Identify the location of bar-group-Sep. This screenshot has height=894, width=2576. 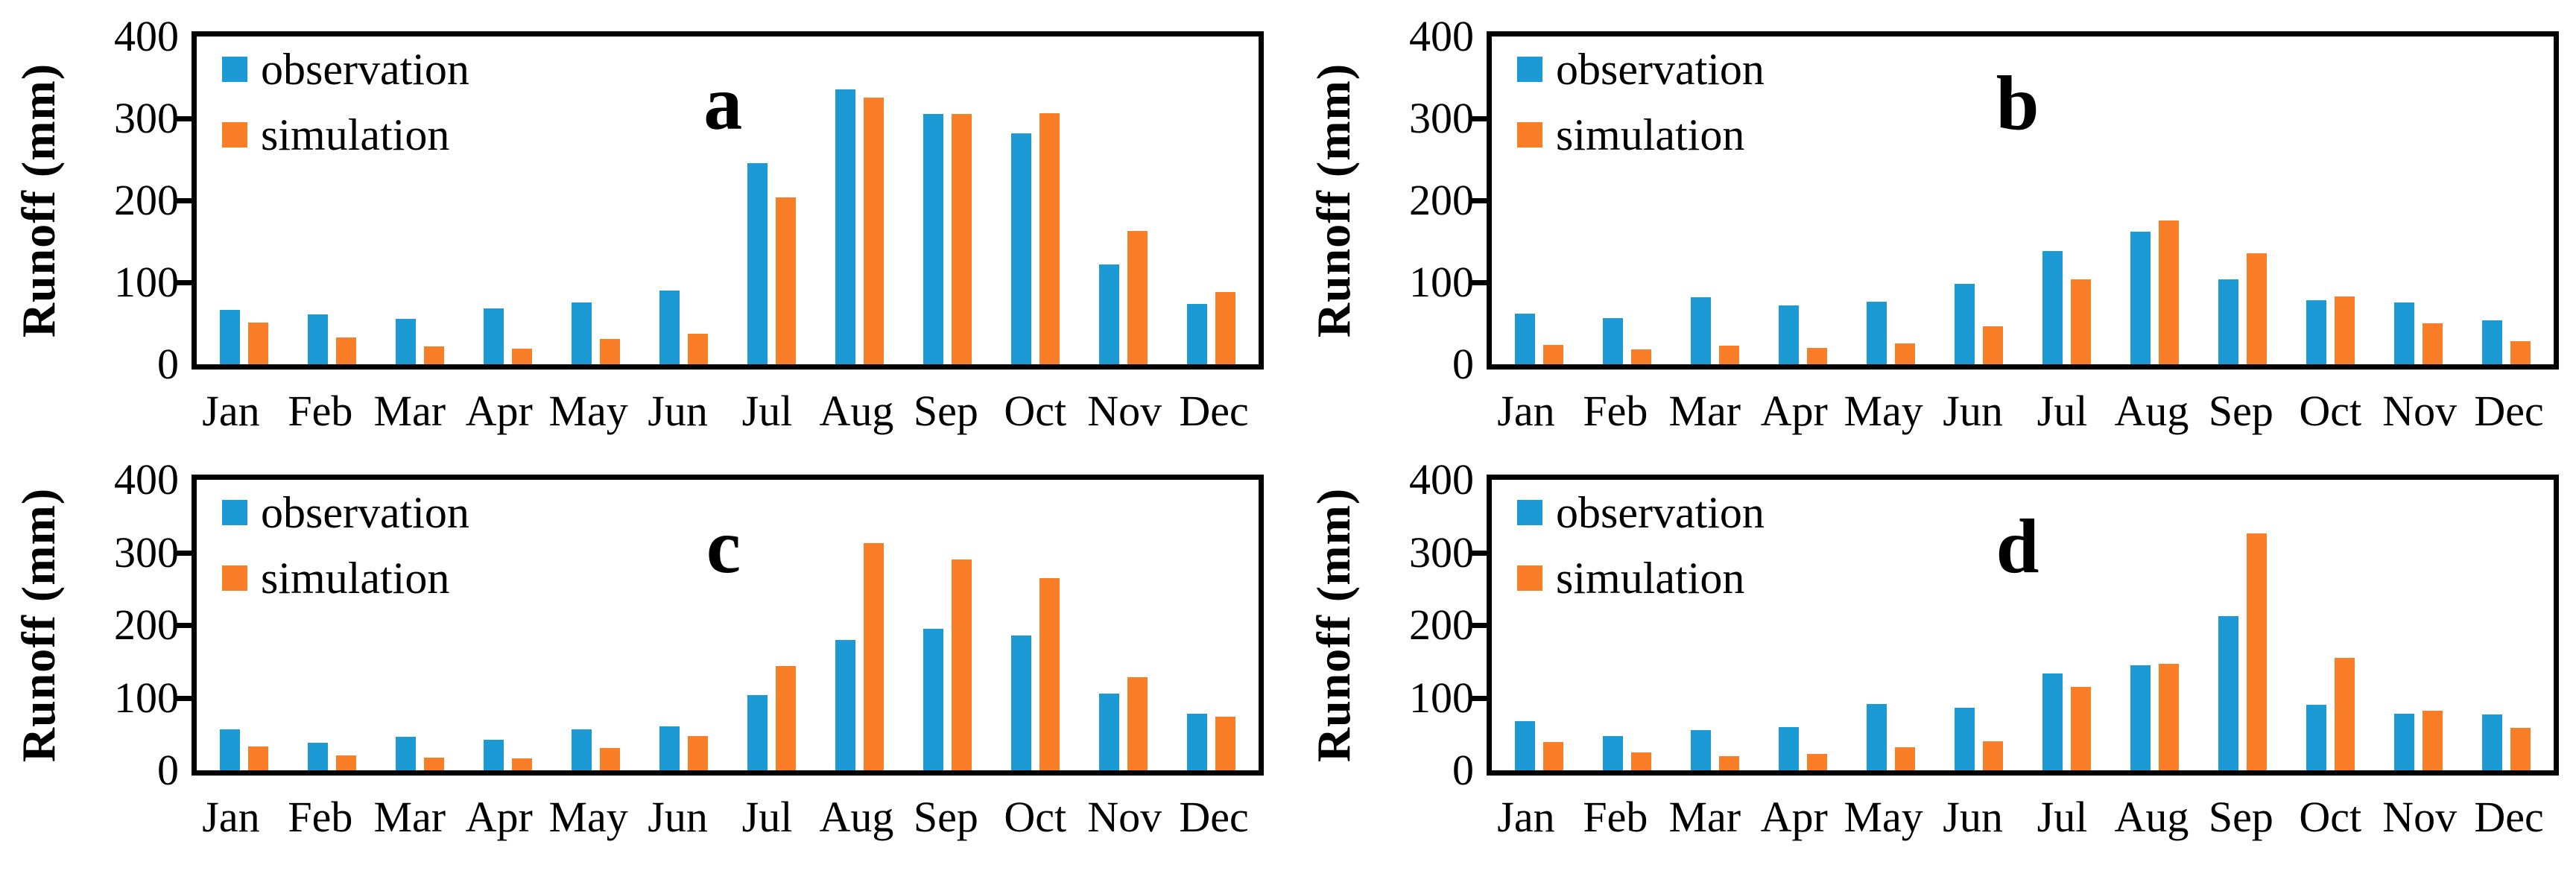
(2242, 625).